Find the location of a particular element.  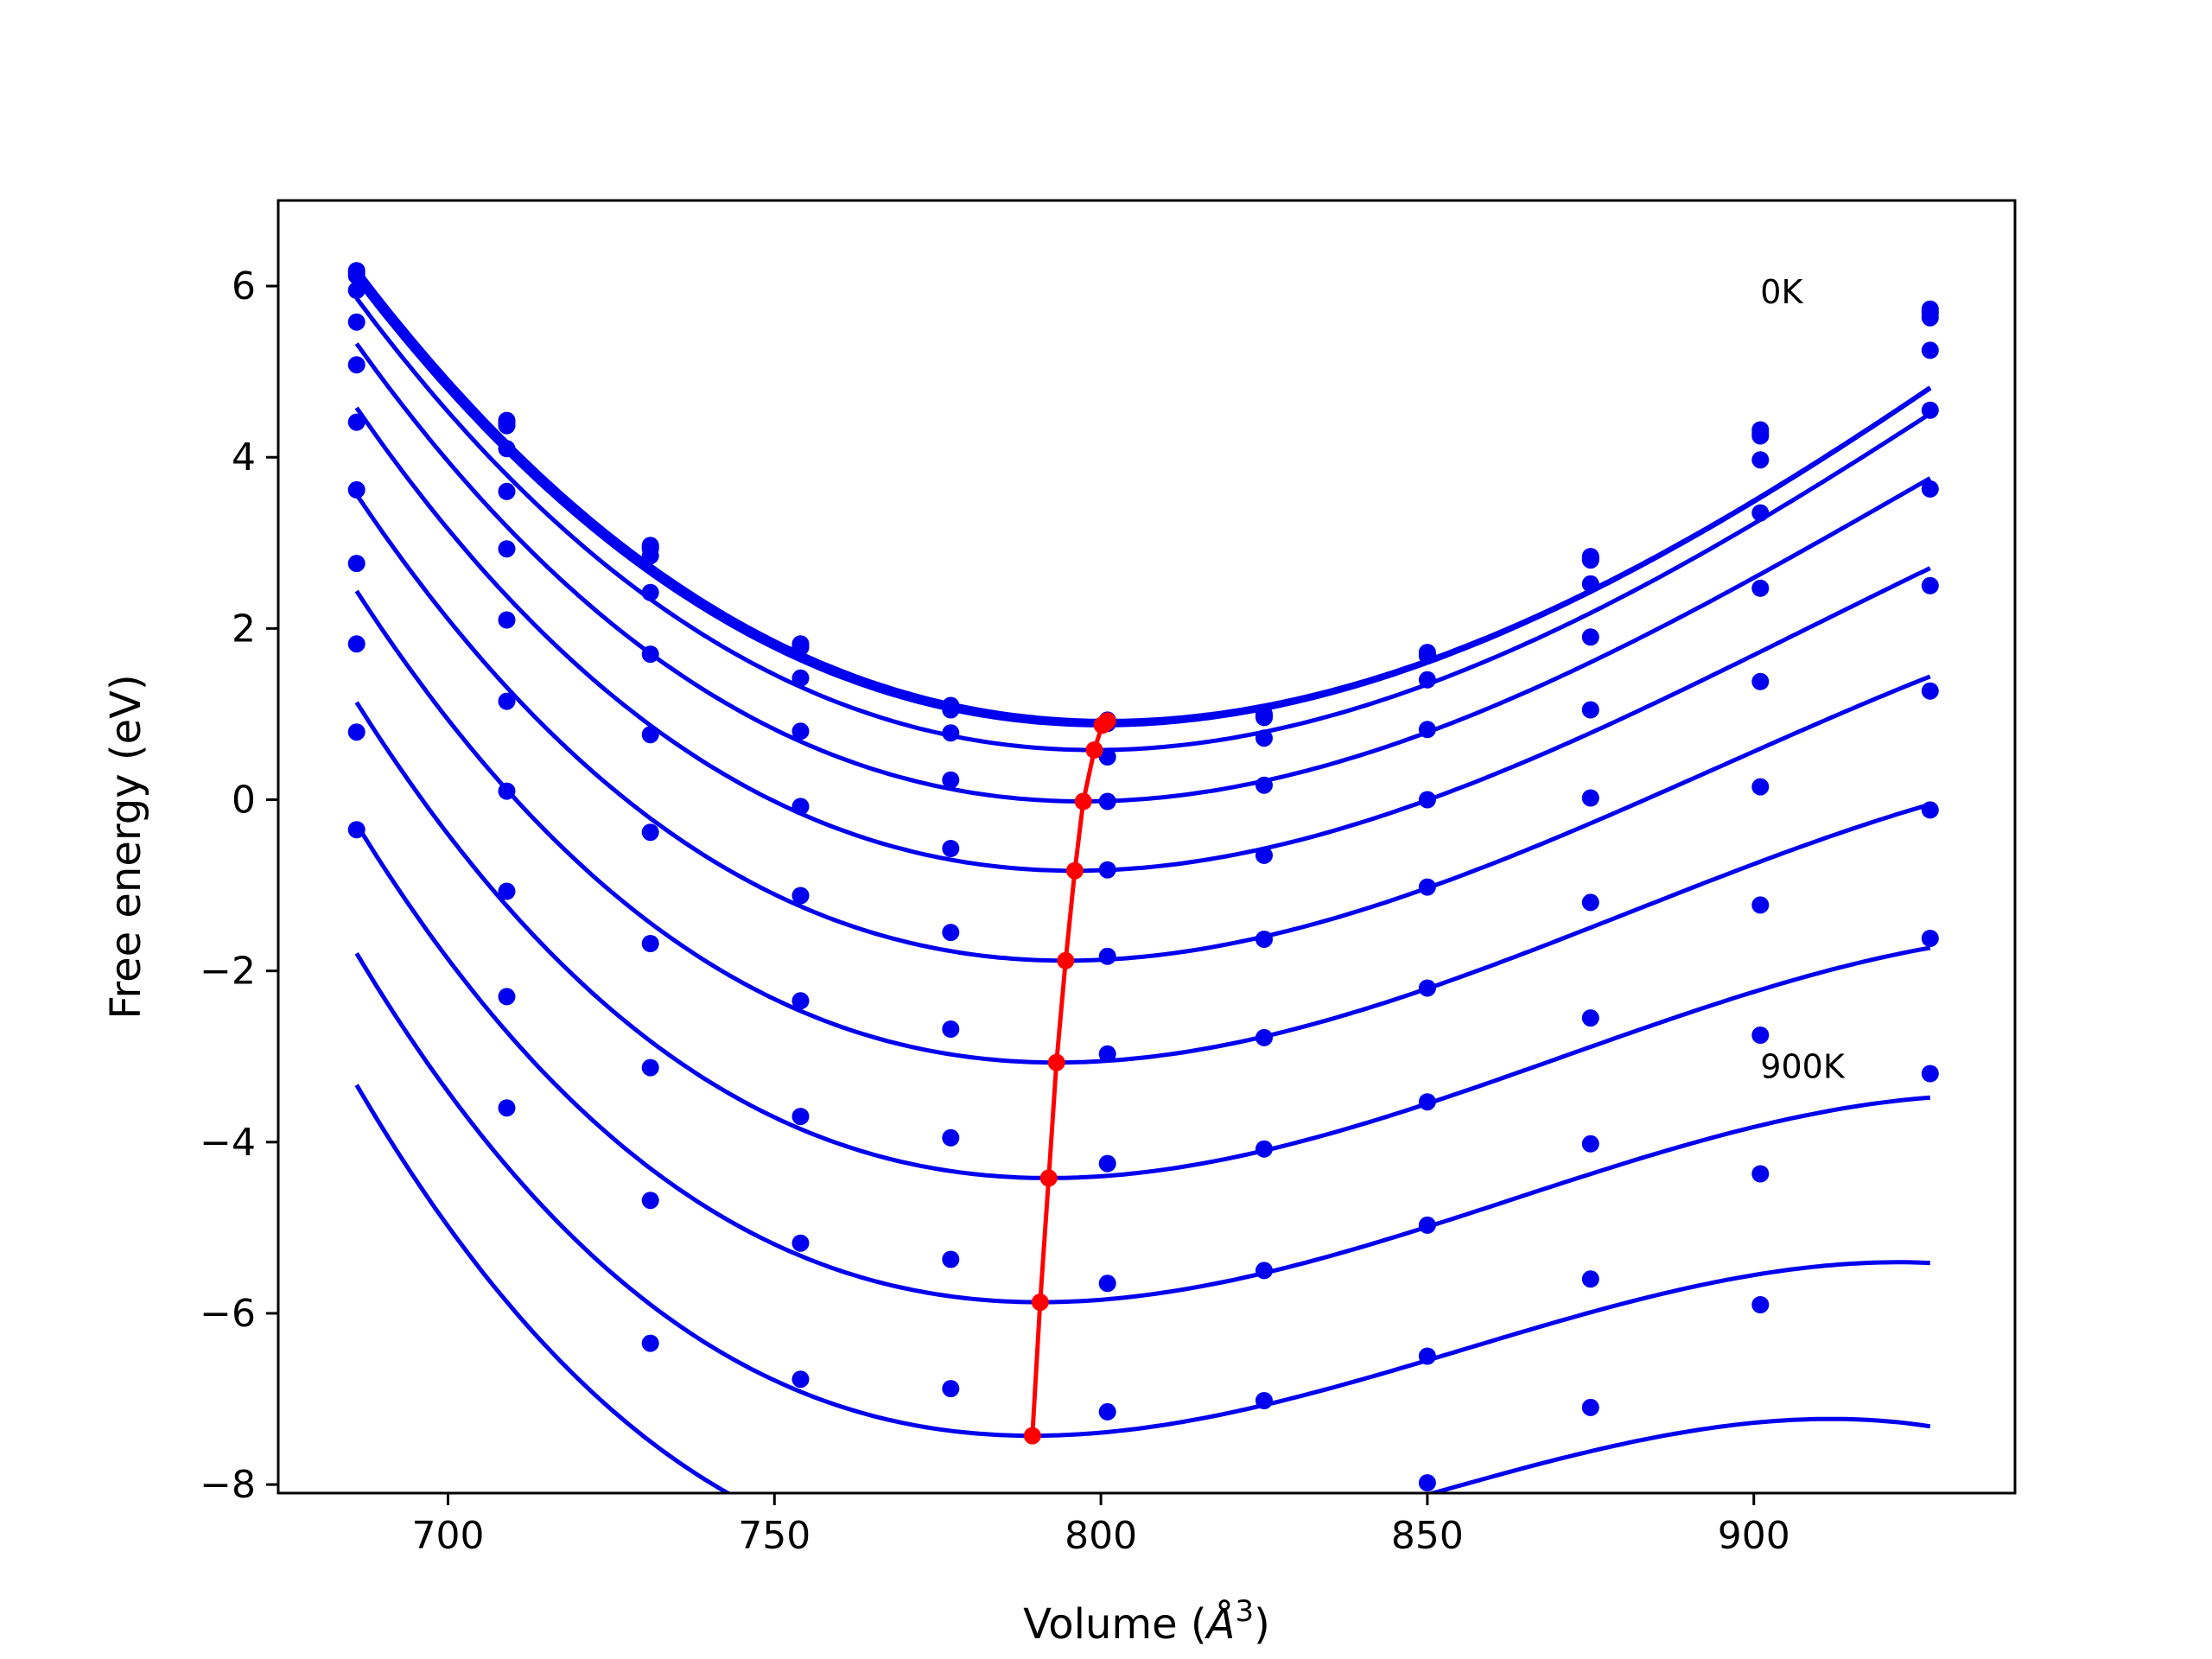

y-tick-label: 6 is located at coordinates (244, 286).